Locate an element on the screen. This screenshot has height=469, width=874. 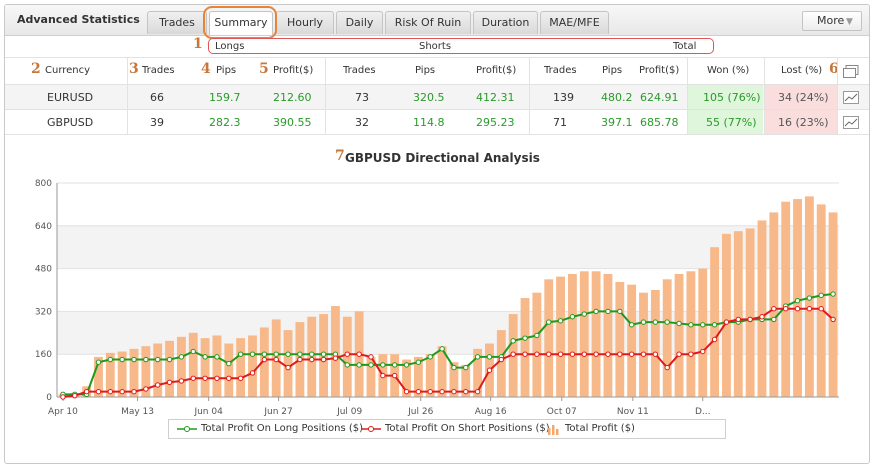
tab-mae-mfe: MAE/MFE is located at coordinates (574, 22).